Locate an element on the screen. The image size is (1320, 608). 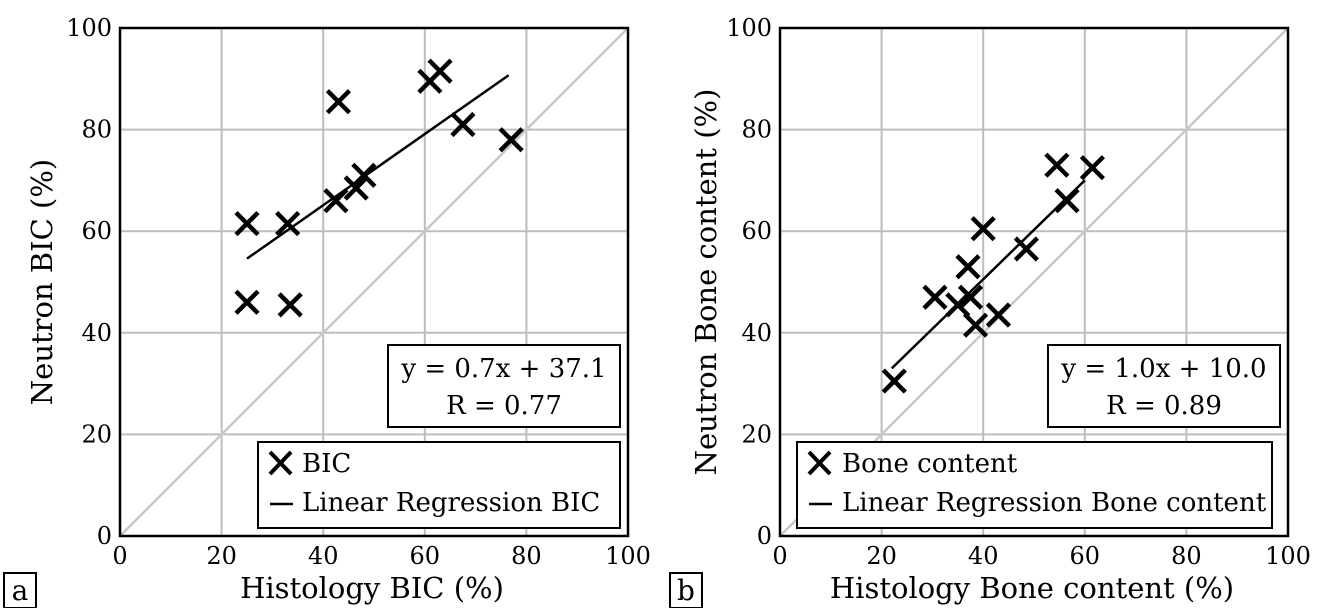
r-value-text-b: R = 0.89 is located at coordinates (1164, 406).